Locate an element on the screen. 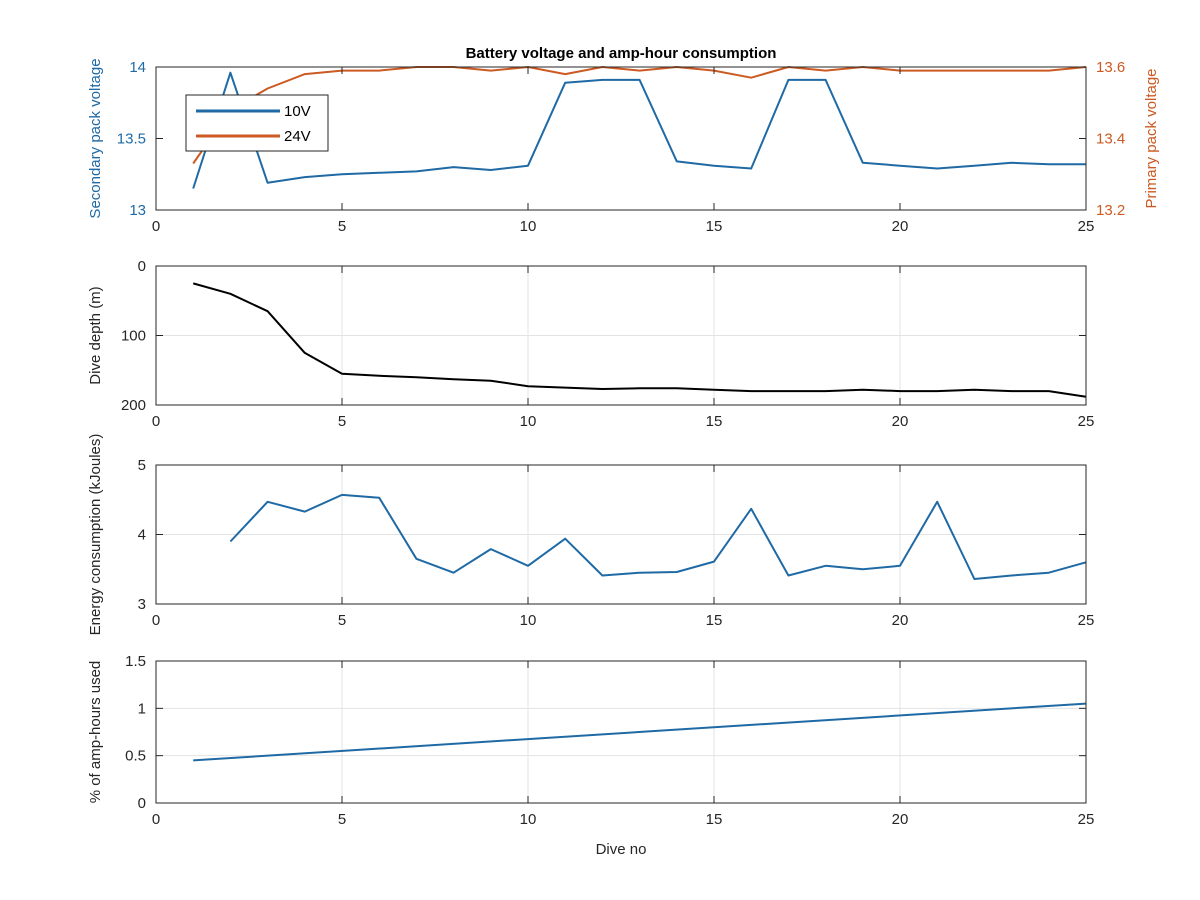  y-axis-label: Dive depth (m) is located at coordinates (95, 335).